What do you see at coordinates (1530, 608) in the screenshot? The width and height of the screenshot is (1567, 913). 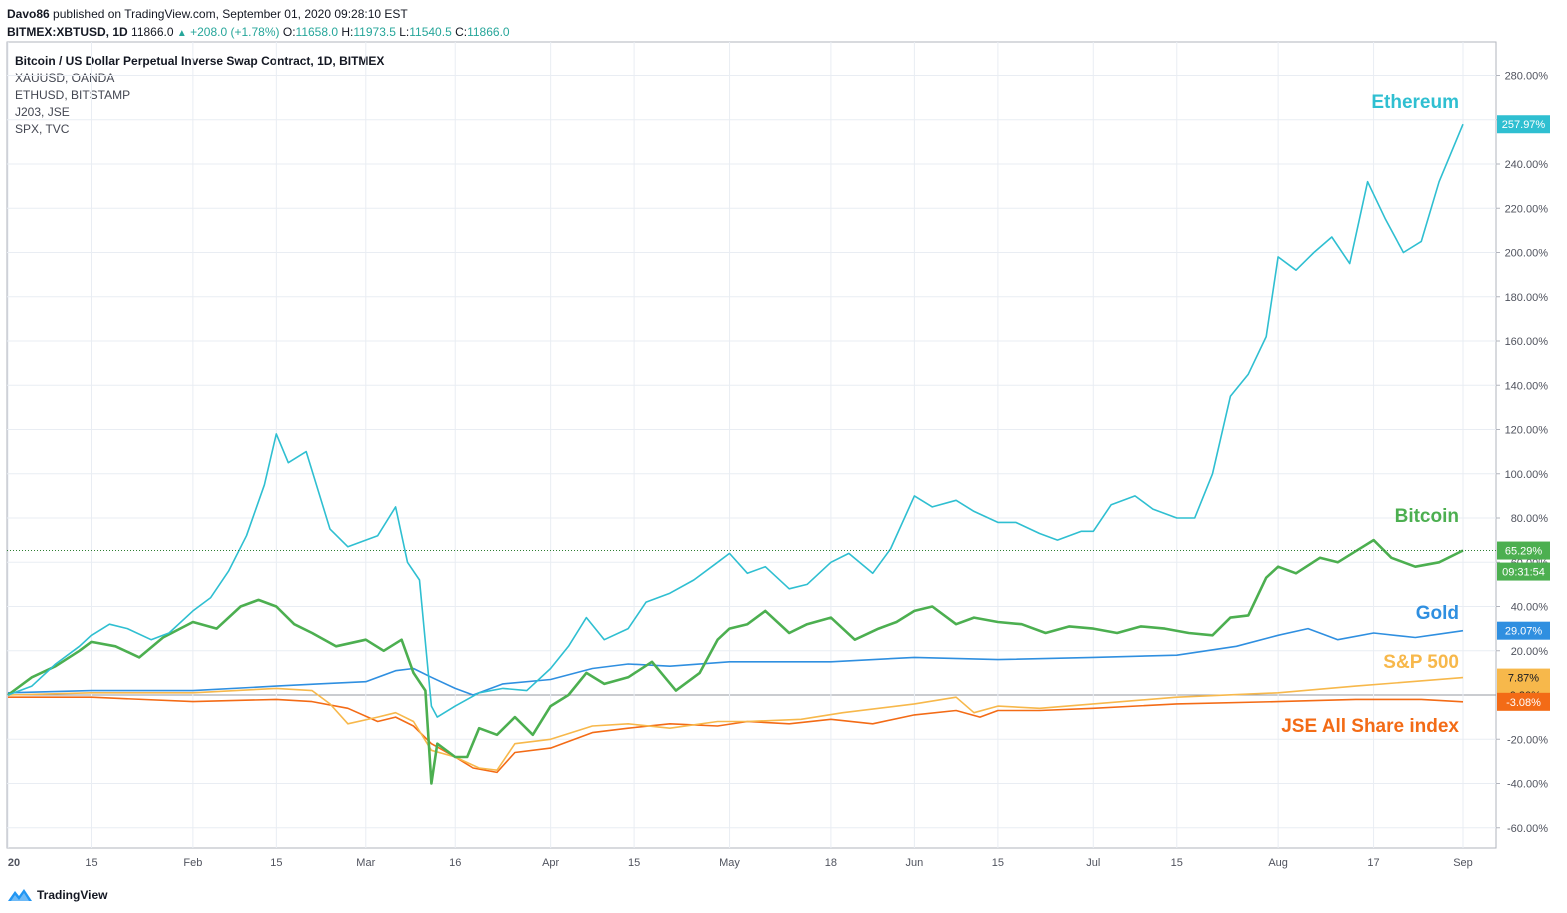 I see `y-tick-label: 40.00%` at bounding box center [1530, 608].